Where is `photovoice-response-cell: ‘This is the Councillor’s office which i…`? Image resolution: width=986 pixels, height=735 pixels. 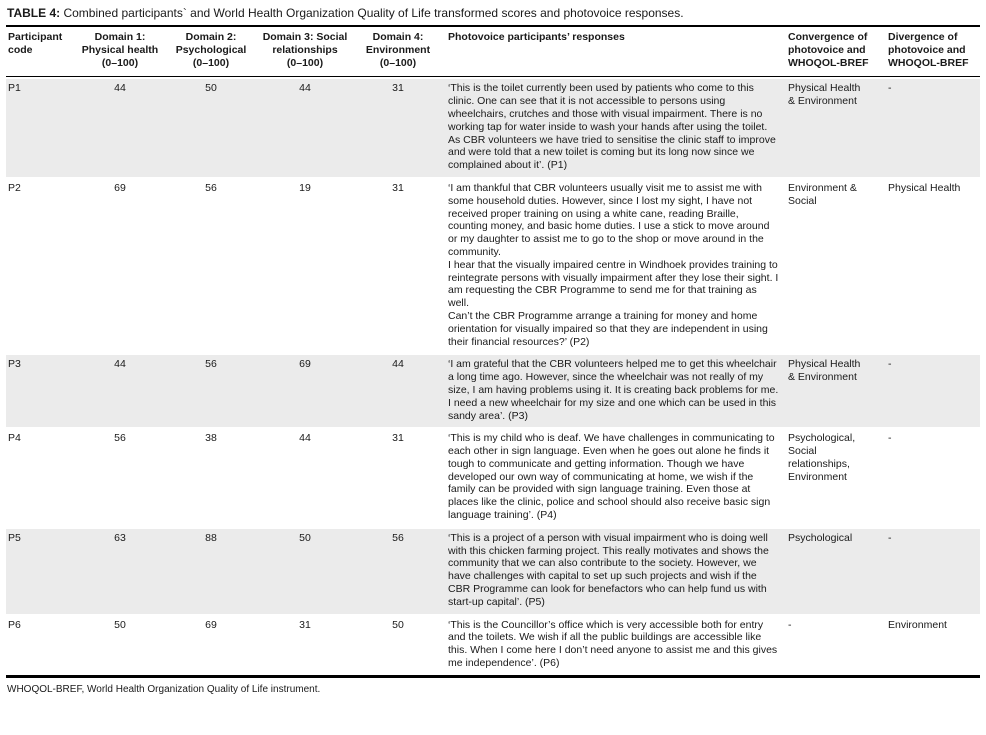
photovoice-response-cell: ‘This is the Councillor’s office which i… is located at coordinates (612, 644).